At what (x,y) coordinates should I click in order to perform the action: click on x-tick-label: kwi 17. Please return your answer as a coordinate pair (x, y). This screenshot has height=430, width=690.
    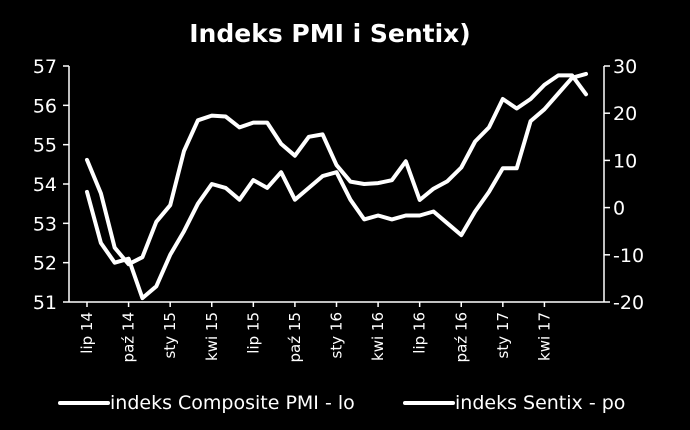
    Looking at the image, I should click on (544, 336).